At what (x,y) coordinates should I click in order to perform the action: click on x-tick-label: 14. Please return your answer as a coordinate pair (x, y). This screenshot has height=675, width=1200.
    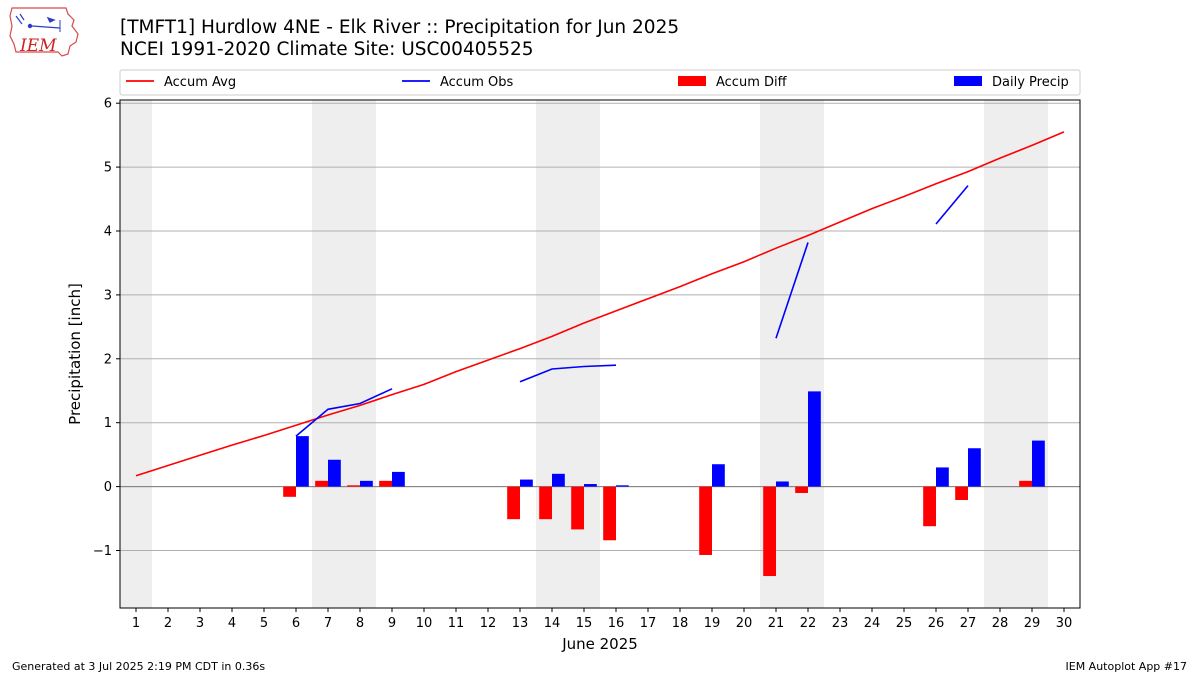
    Looking at the image, I should click on (552, 623).